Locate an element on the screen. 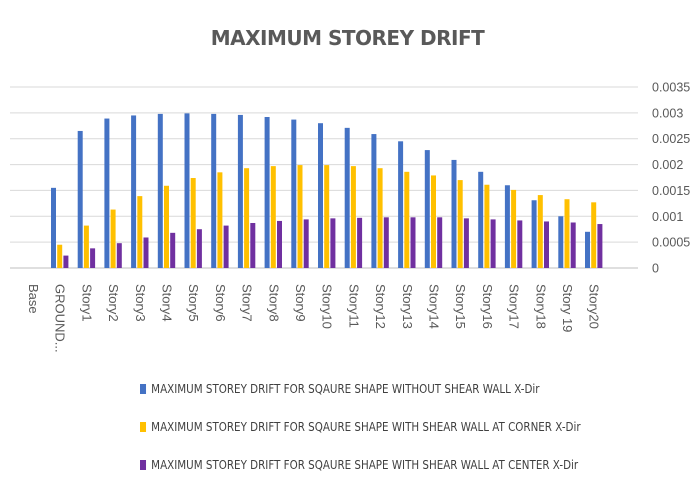 This screenshot has width=695, height=504. y-tick-label: 0.001 is located at coordinates (667, 217).